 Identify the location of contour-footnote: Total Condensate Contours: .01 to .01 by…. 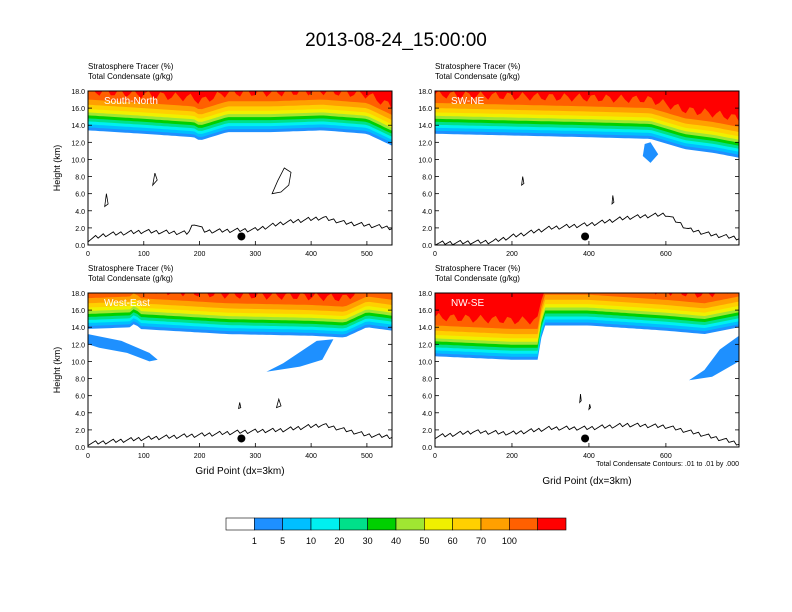
(667, 464).